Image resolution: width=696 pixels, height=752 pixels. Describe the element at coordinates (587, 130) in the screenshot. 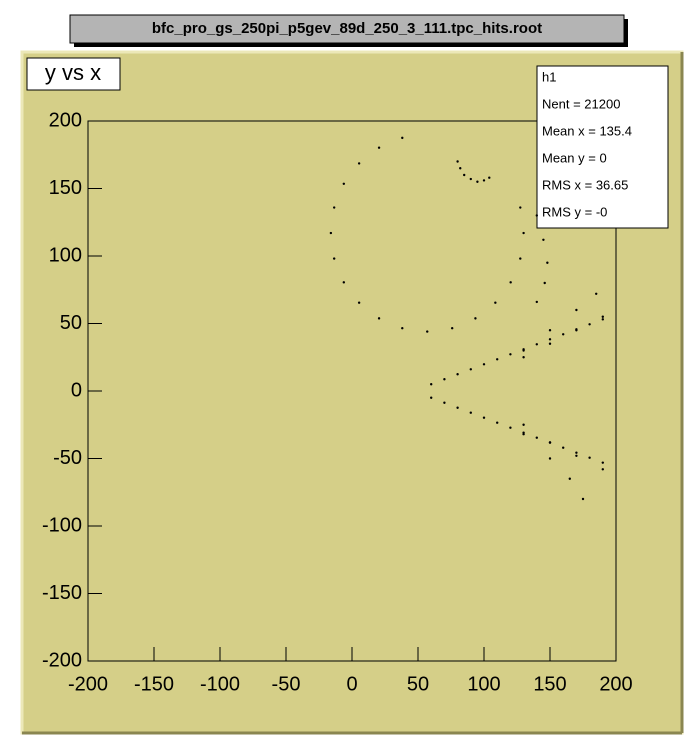

I see `stats-entry: Mean x = 135.4` at that location.